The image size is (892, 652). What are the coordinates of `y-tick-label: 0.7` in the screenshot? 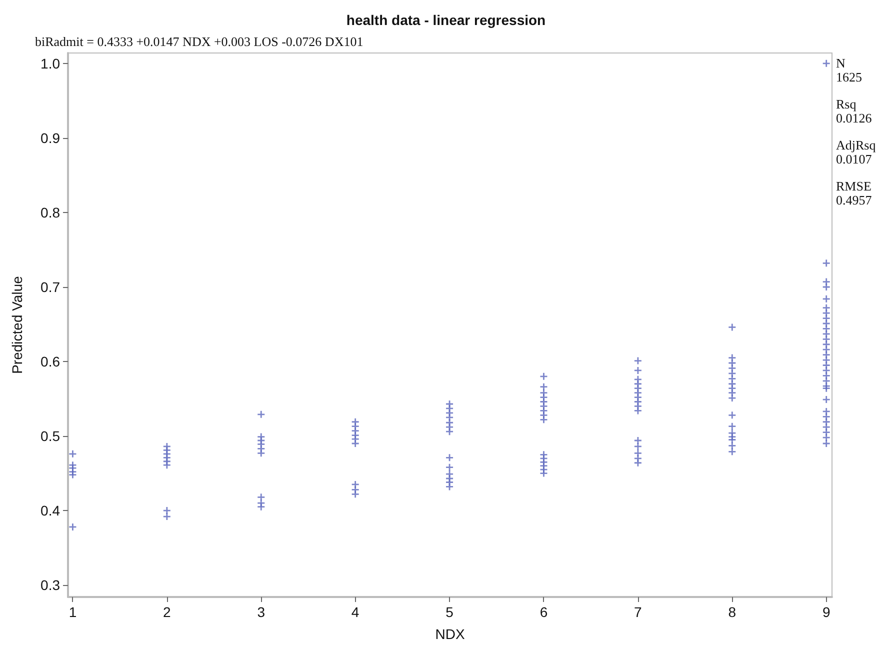 It's located at (50, 286).